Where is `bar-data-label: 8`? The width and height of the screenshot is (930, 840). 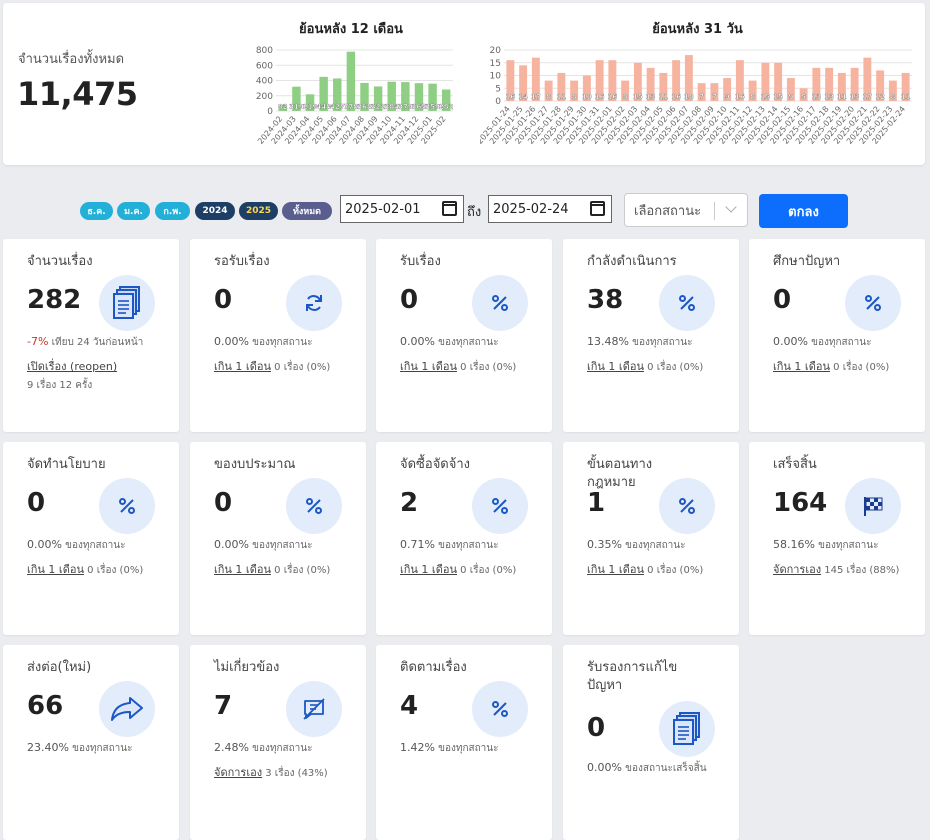
bar-data-label: 8 is located at coordinates (752, 97).